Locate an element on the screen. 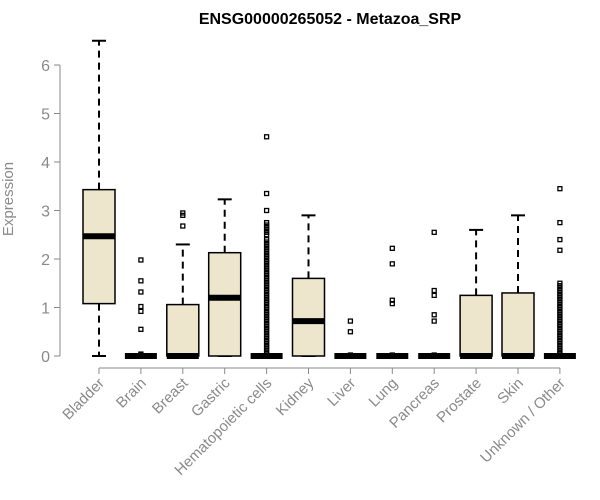 Image resolution: width=600 pixels, height=500 pixels. box-group-gastric is located at coordinates (224, 277).